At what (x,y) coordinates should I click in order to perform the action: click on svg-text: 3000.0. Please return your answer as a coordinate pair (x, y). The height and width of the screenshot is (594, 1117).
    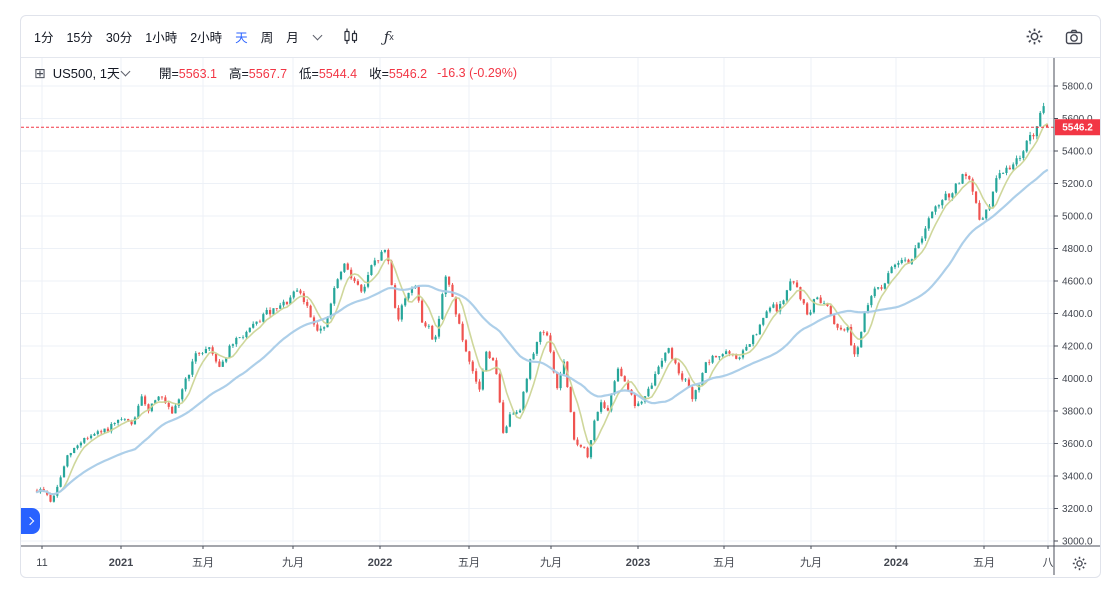
    Looking at the image, I should click on (1077, 542).